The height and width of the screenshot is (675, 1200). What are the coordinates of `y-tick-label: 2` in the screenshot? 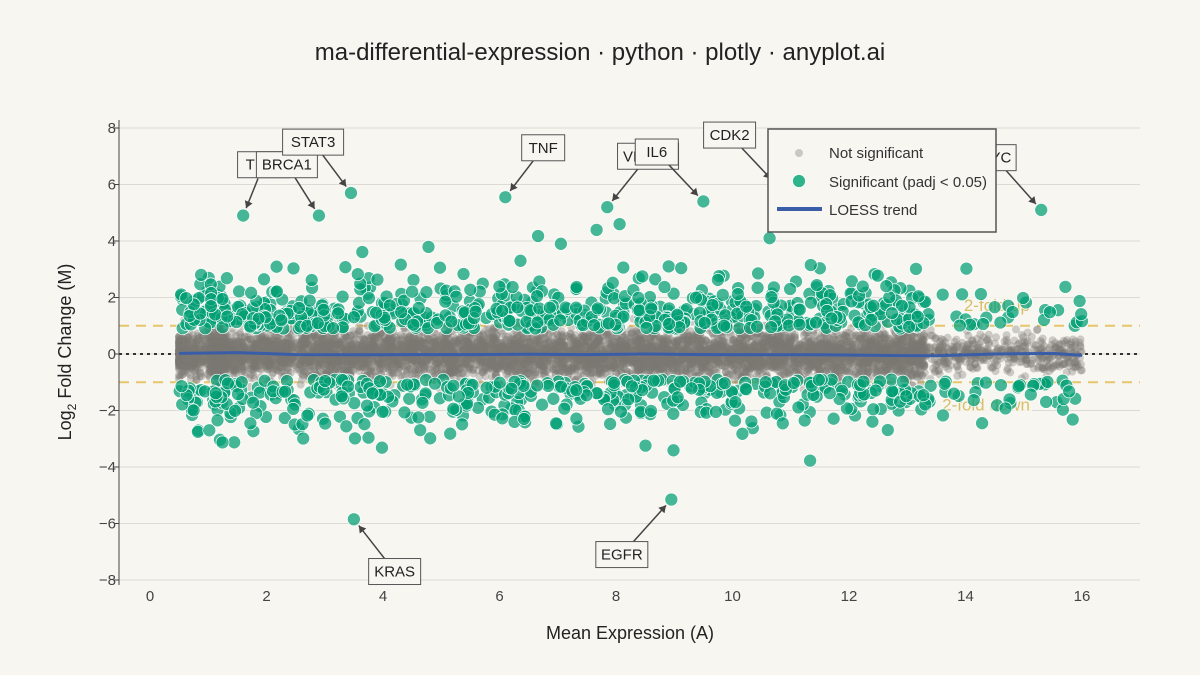 It's located at (112, 298).